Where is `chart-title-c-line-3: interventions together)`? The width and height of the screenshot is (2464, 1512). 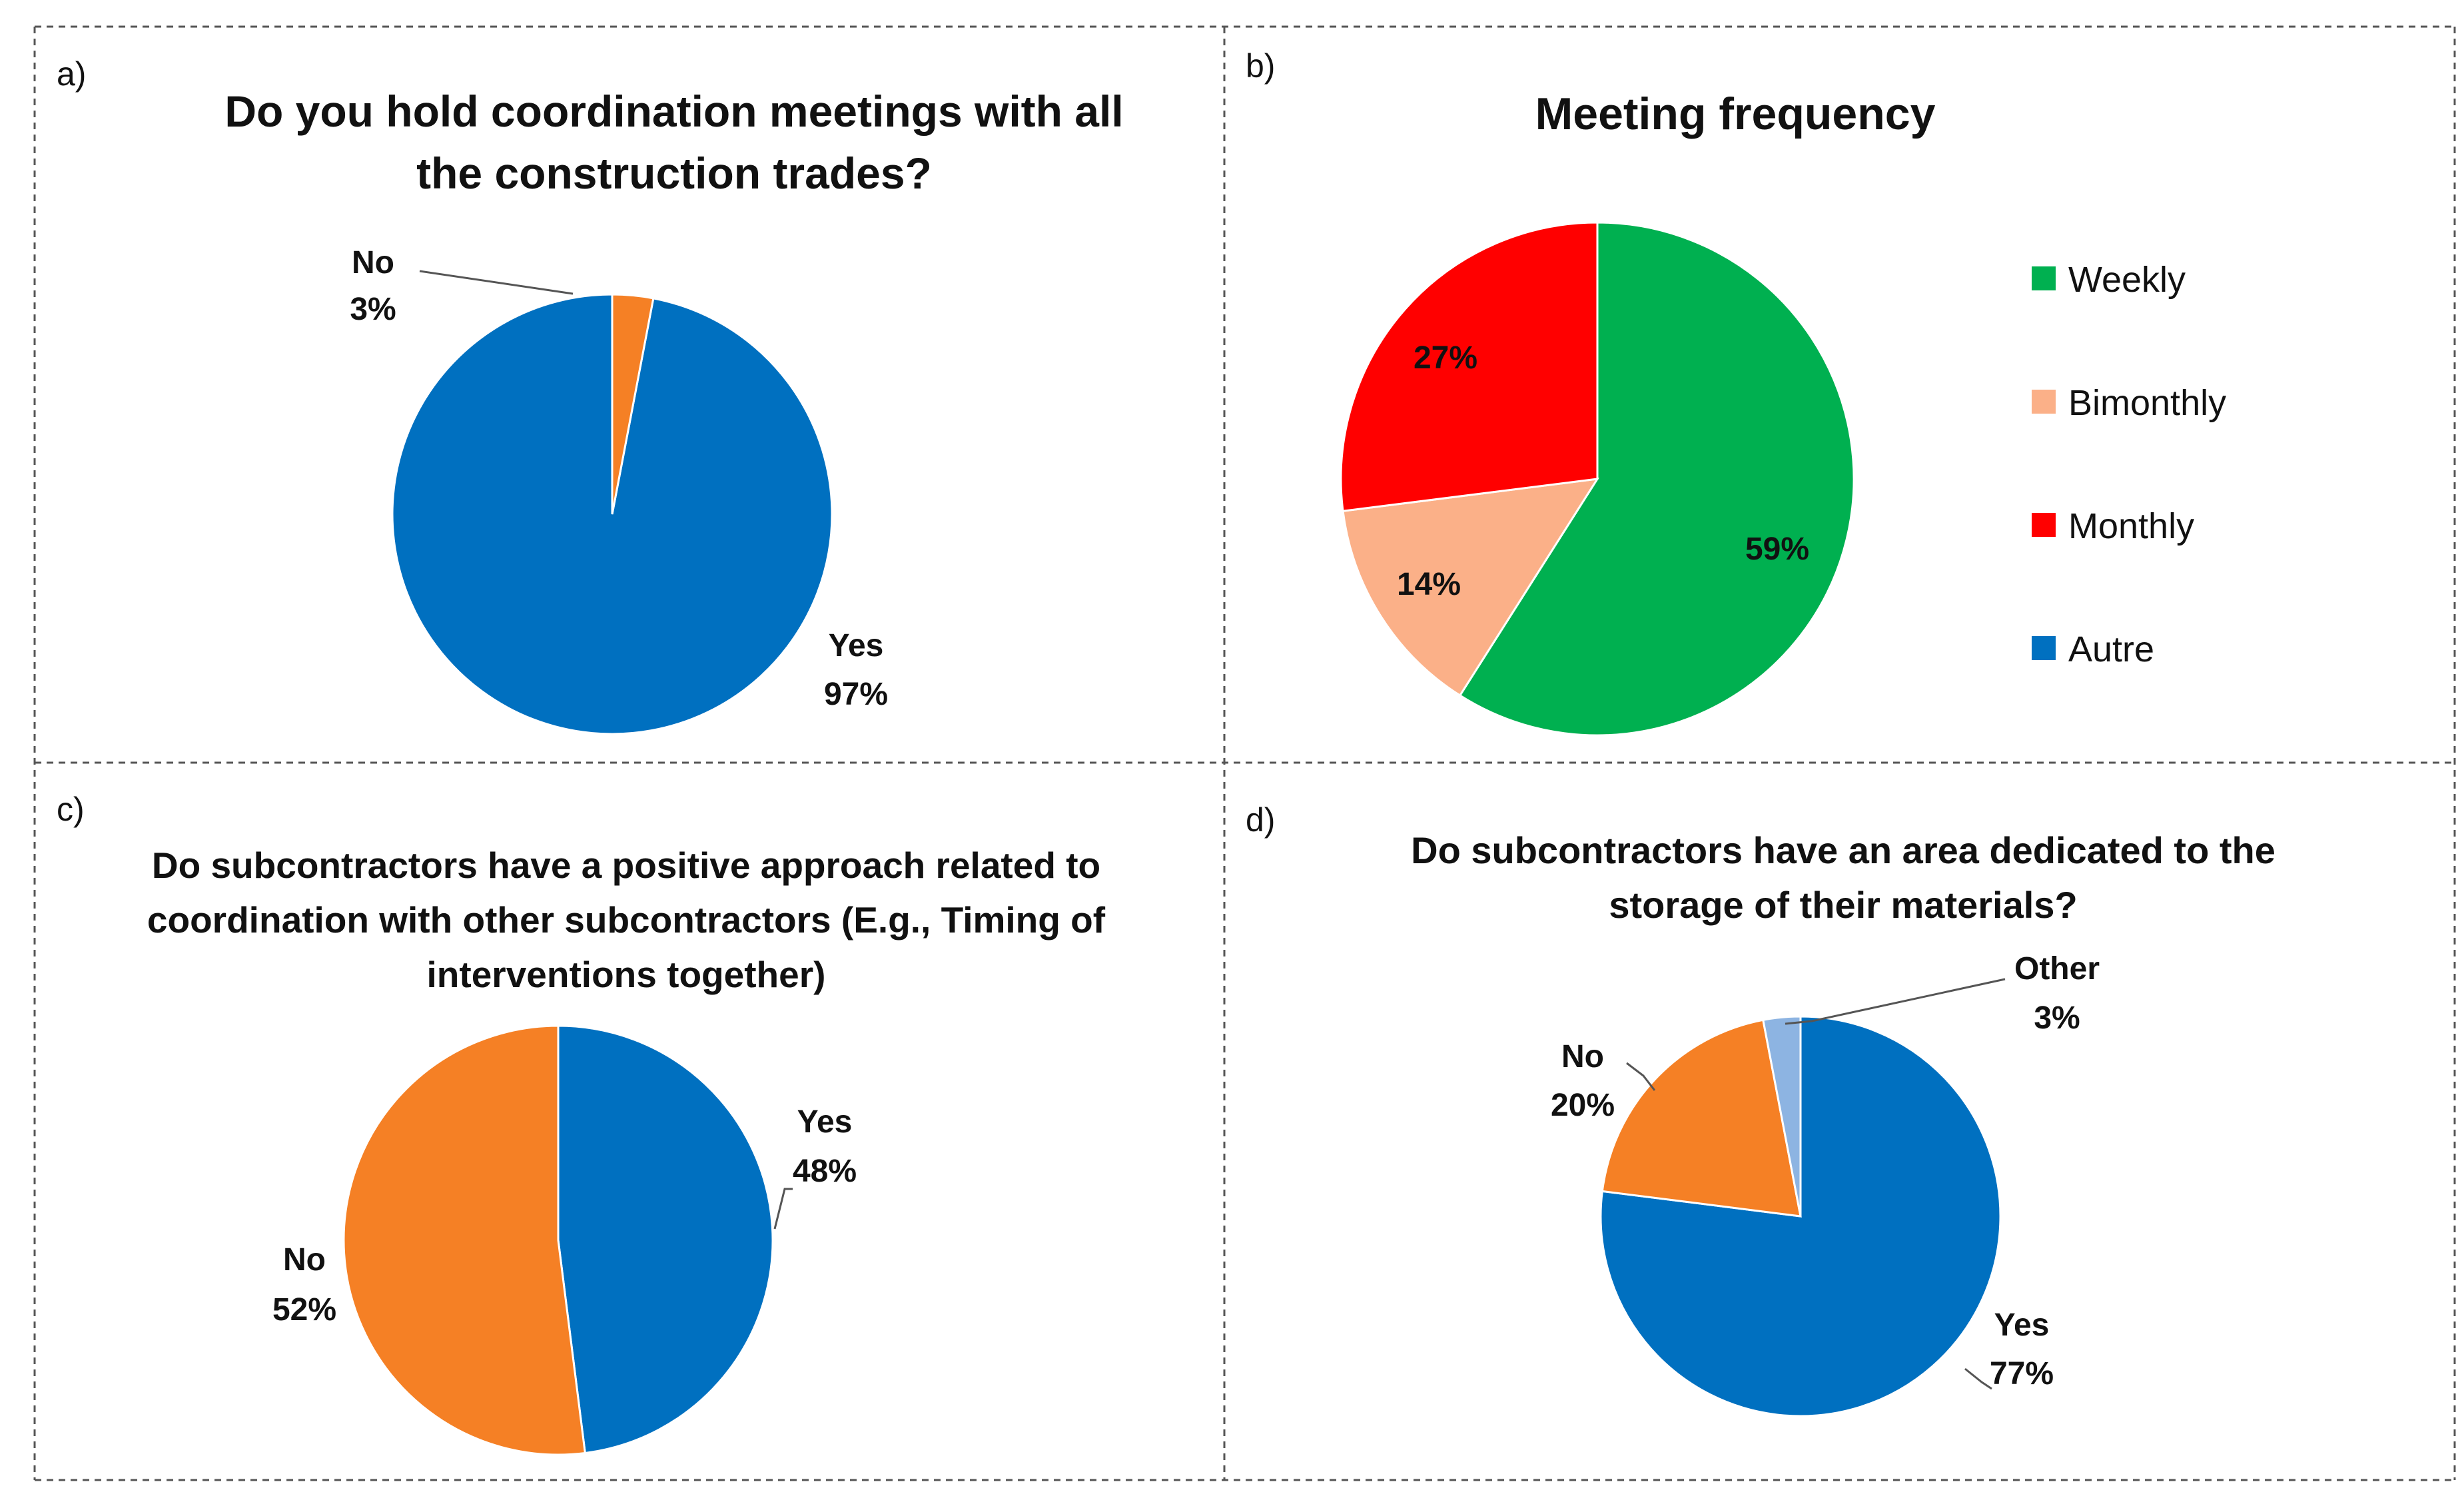
chart-title-c-line-3: interventions together) is located at coordinates (626, 975).